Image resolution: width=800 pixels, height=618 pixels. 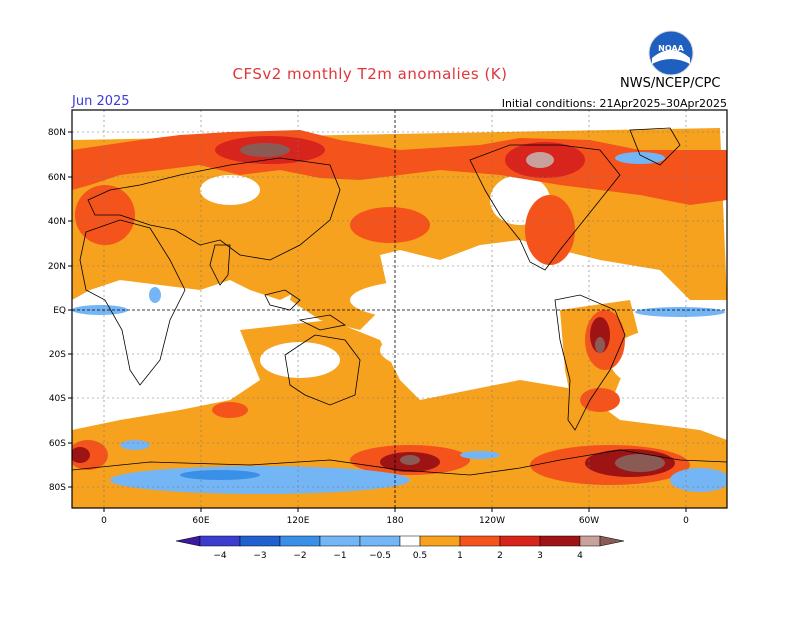 I want to click on lat-label: 60S, so click(x=57, y=444).